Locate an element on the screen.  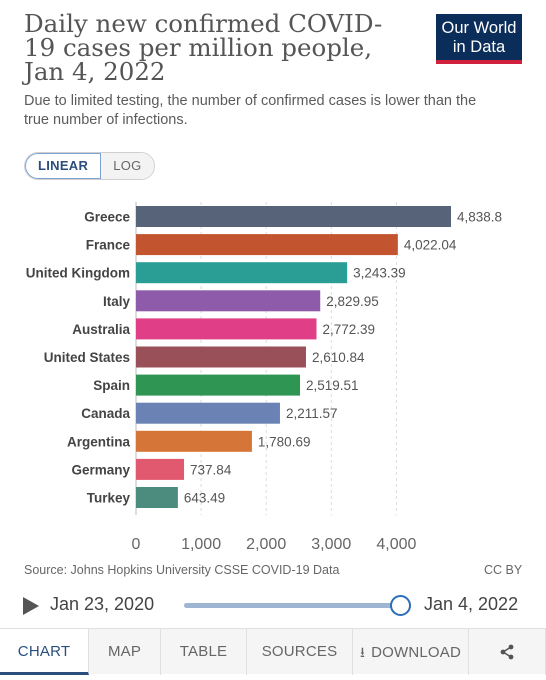
value-label: 2,211.57 is located at coordinates (312, 413).